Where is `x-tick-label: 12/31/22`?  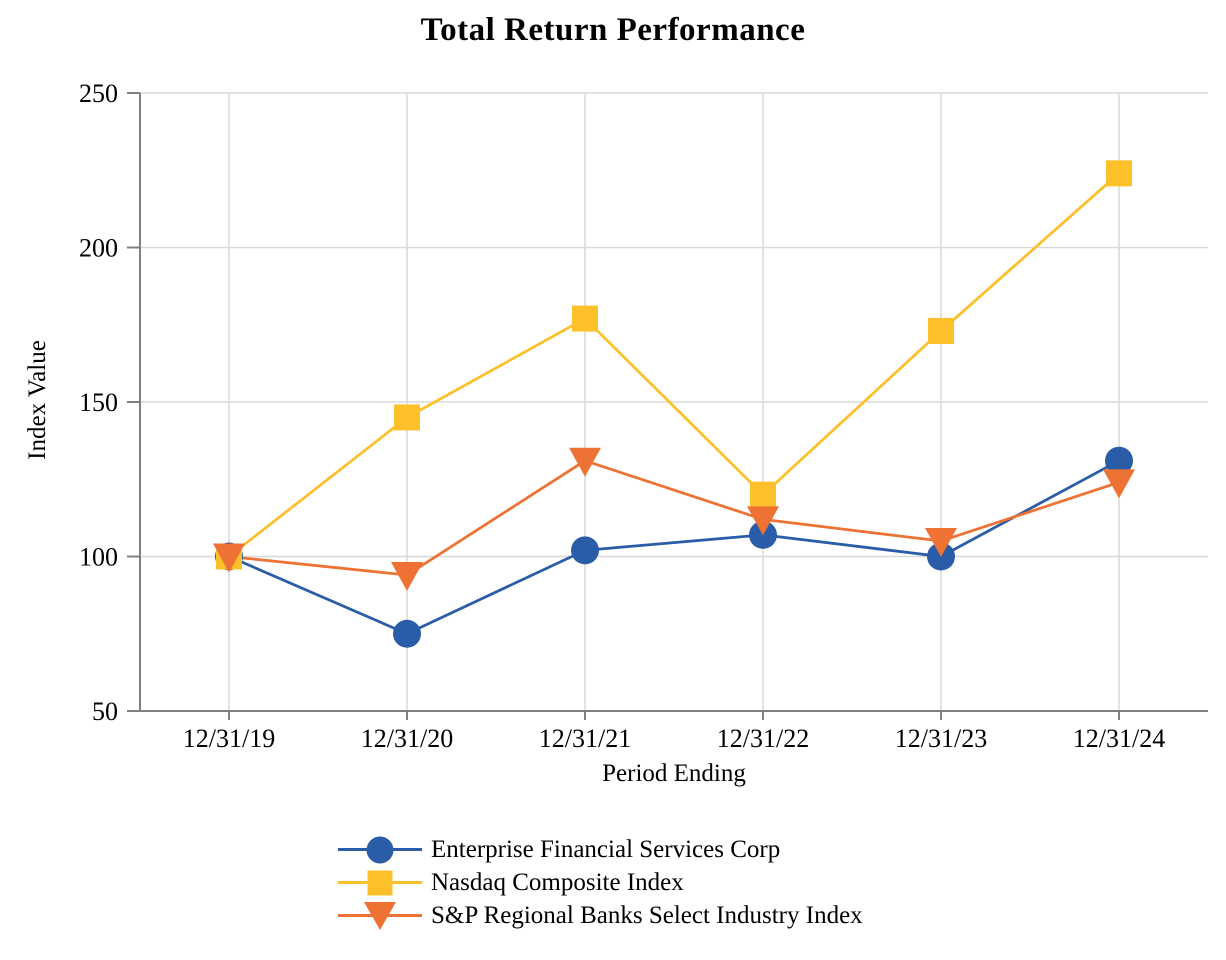 x-tick-label: 12/31/22 is located at coordinates (763, 738).